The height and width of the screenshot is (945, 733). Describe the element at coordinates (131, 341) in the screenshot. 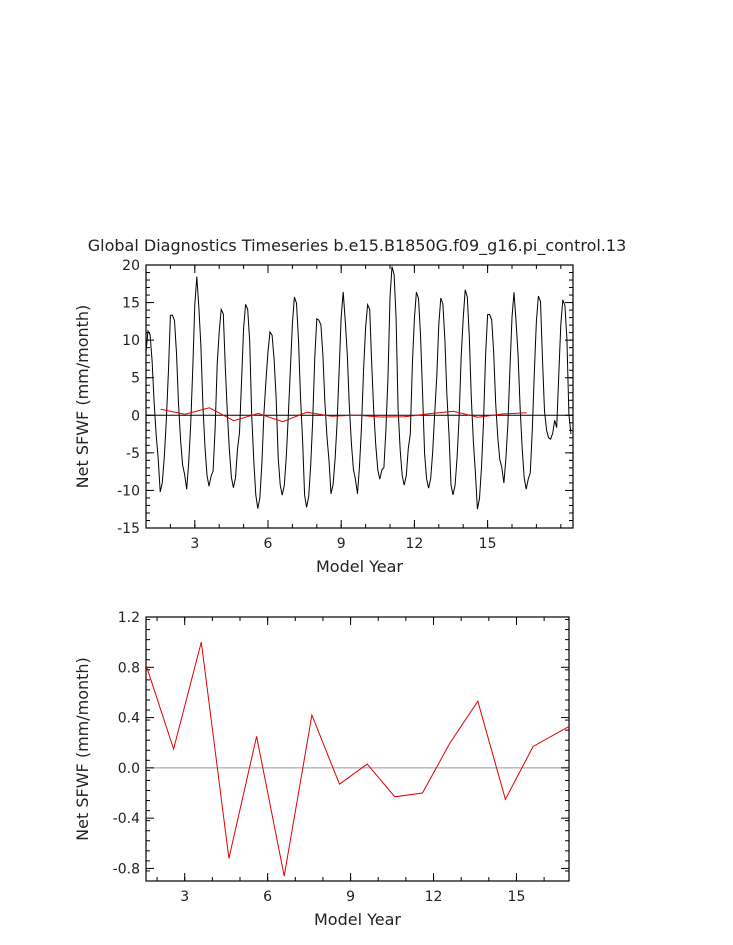

I see `y-tick-label: 10` at that location.